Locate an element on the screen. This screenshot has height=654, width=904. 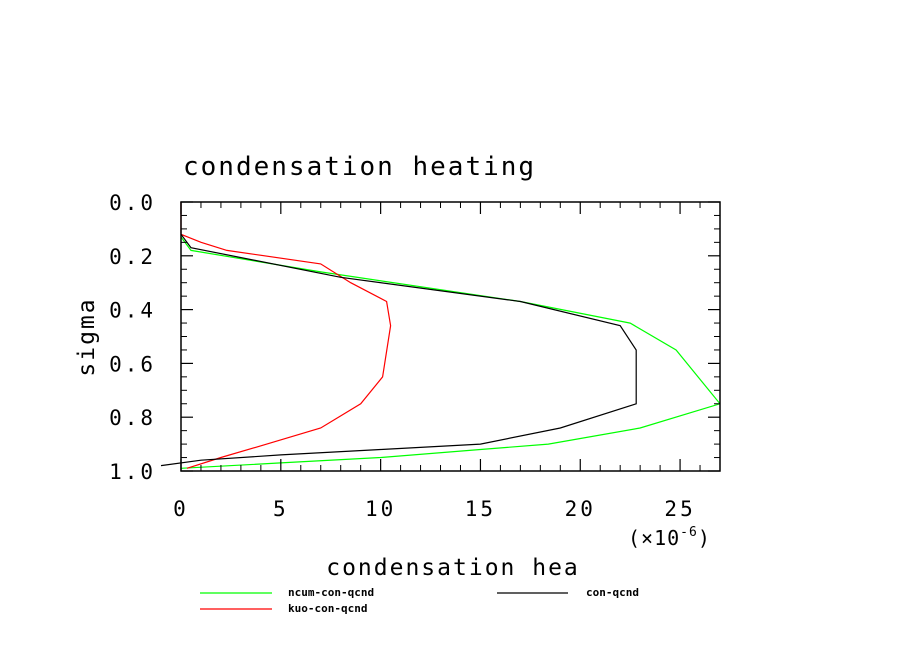
x-axis-multiplier: (×10-6) is located at coordinates (669, 537).